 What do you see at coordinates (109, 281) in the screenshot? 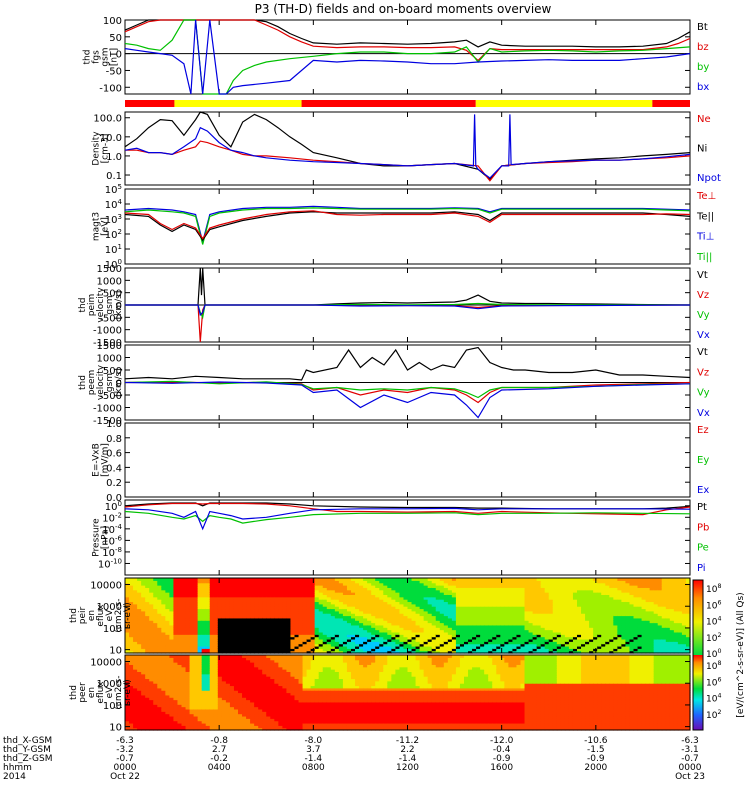
I see `y-tick-label: 1000` at bounding box center [109, 281].